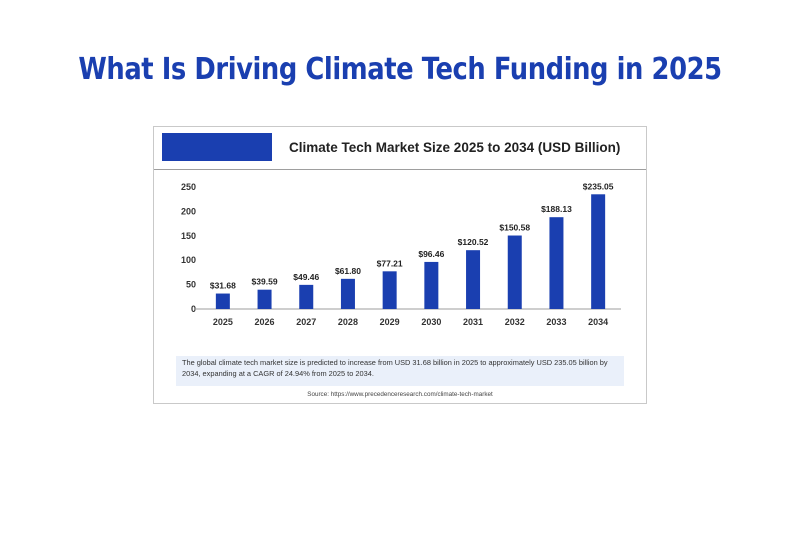 This screenshot has height=533, width=800. What do you see at coordinates (188, 187) in the screenshot?
I see `y-tick-label: 250` at bounding box center [188, 187].